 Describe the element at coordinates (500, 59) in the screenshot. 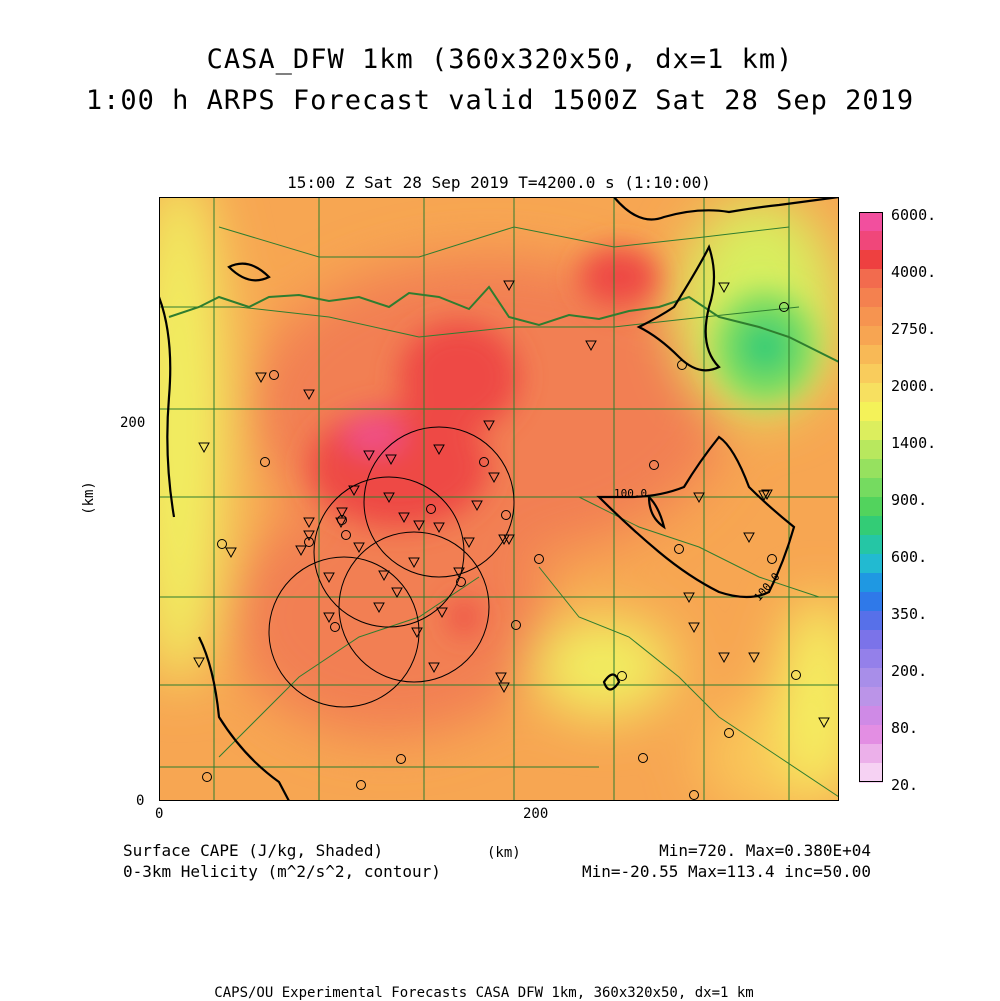

I see `title-line-1: CASA_DFW 1km (360x320x50, dx=1 km)` at that location.